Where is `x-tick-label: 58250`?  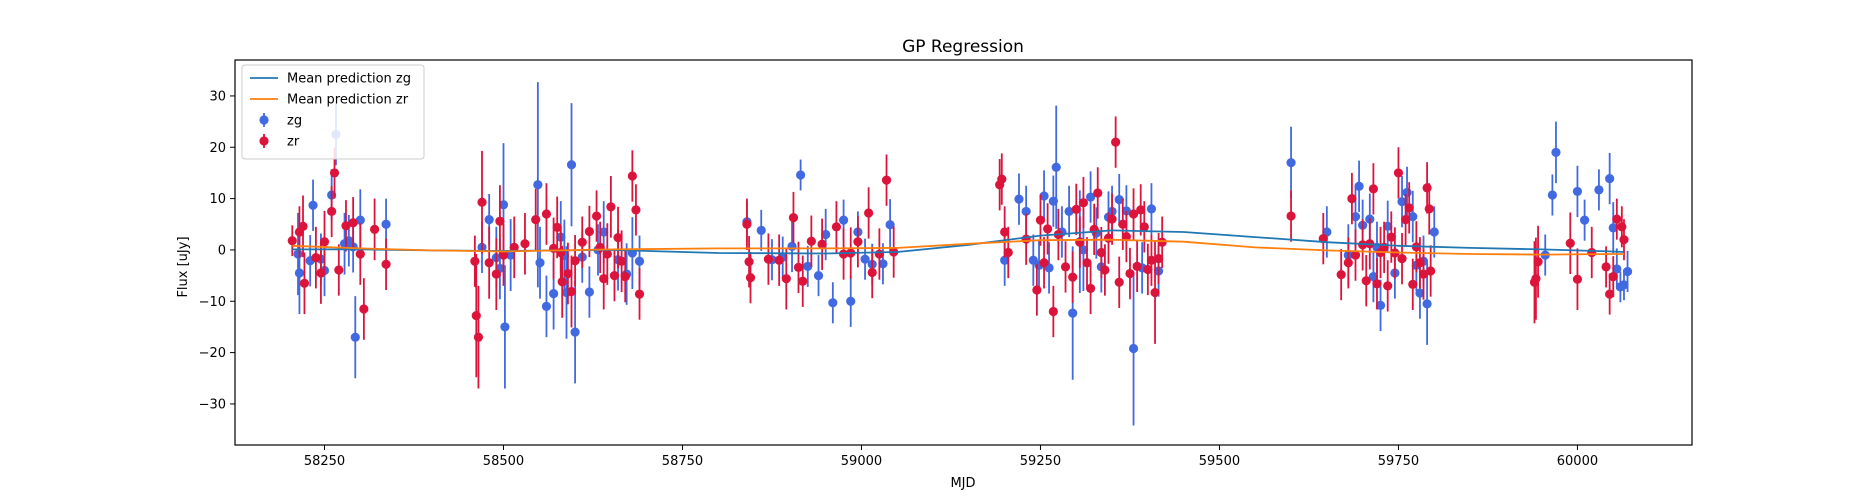 x-tick-label: 58250 is located at coordinates (324, 461).